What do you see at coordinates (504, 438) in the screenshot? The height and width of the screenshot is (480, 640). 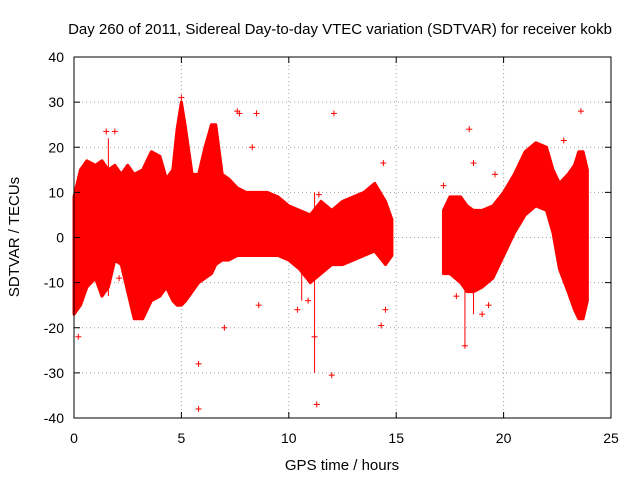 I see `x-tick-label: 20` at bounding box center [504, 438].